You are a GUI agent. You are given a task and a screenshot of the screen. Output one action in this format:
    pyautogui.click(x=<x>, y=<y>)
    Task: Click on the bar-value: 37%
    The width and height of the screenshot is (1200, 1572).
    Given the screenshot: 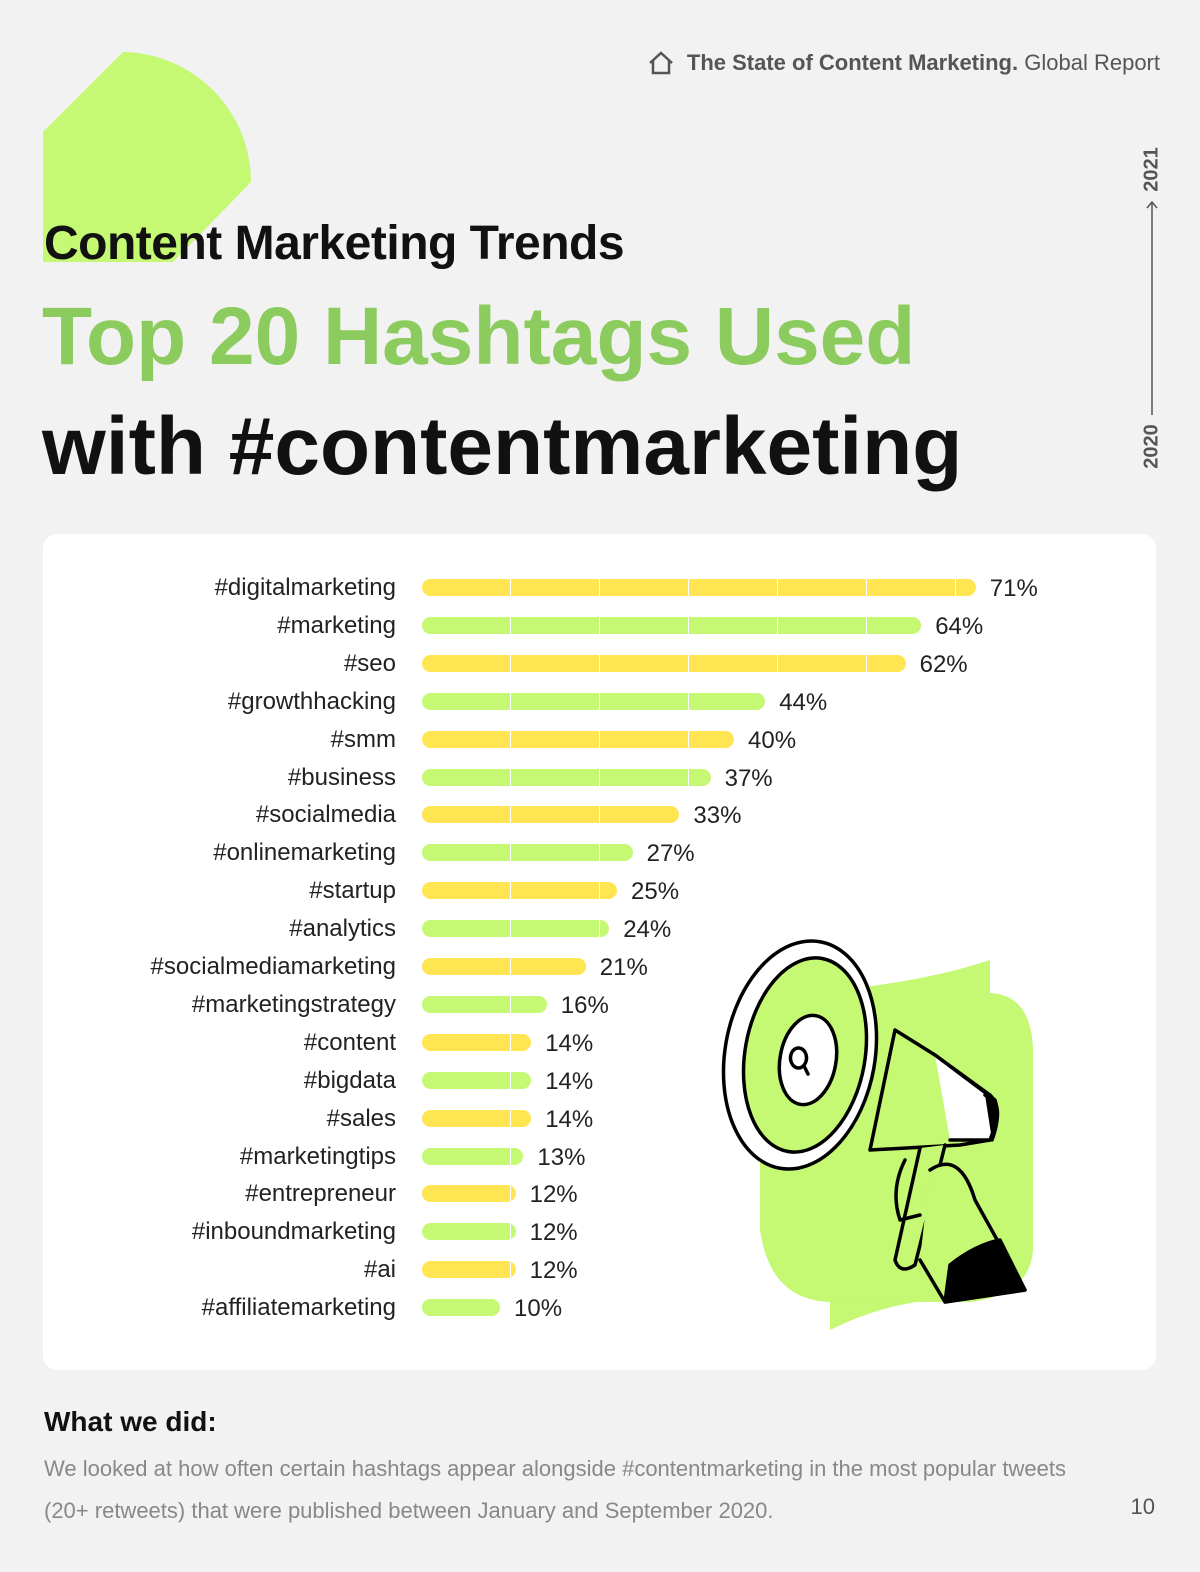 What is the action you would take?
    pyautogui.click(x=748, y=778)
    